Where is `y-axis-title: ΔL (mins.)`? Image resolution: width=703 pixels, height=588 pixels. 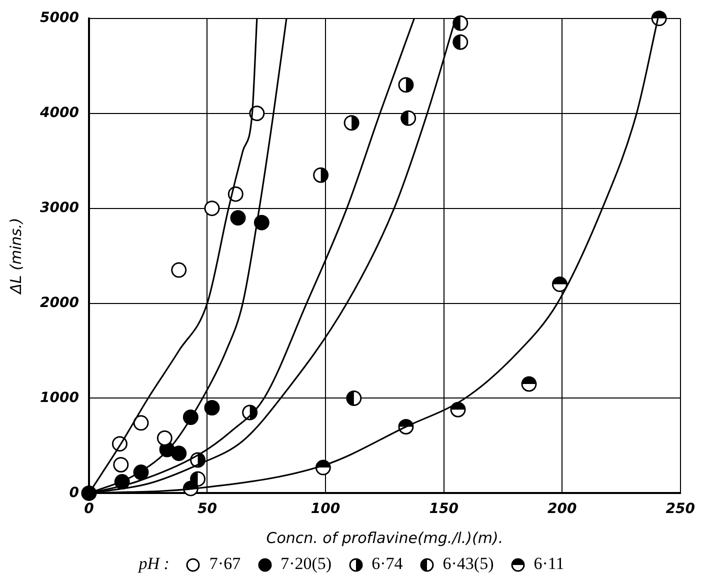
y-axis-title: ΔL (mins.) is located at coordinates (15, 256).